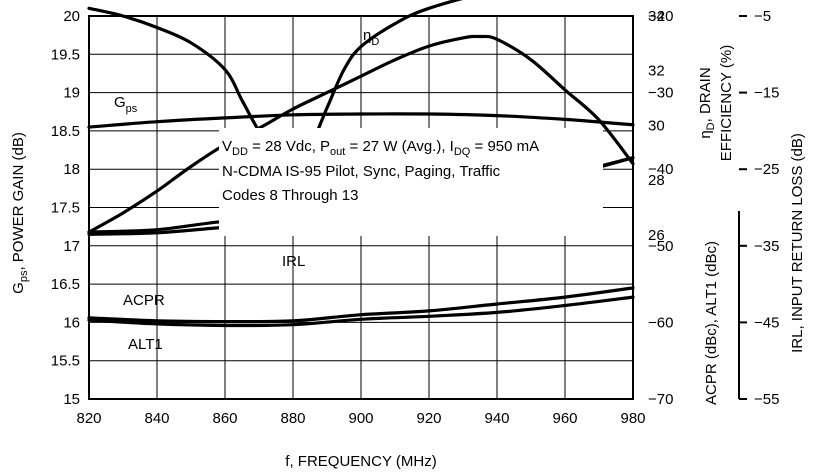  Describe the element at coordinates (632, 418) in the screenshot. I see `x-tick-label: 980` at that location.